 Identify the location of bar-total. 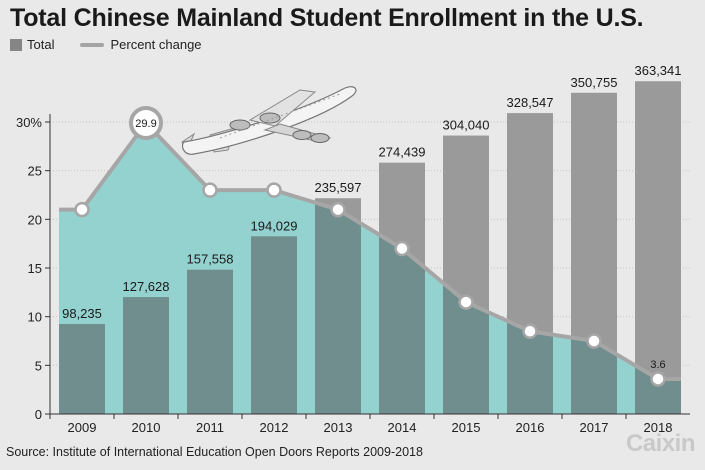
(658, 247).